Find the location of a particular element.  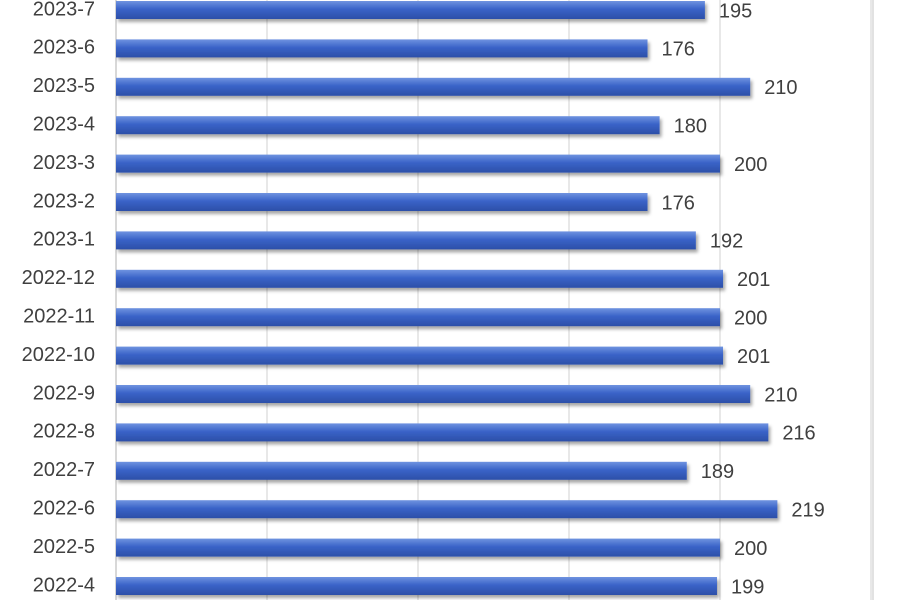

y-tick-label: 2022-9 is located at coordinates (64, 393).